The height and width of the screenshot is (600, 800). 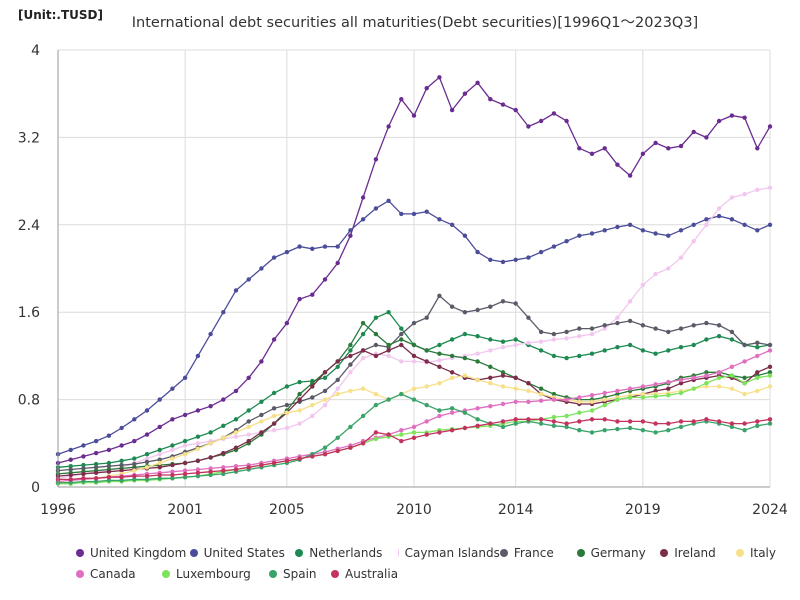 What do you see at coordinates (756, 553) in the screenshot?
I see `legend-item: Italy` at bounding box center [756, 553].